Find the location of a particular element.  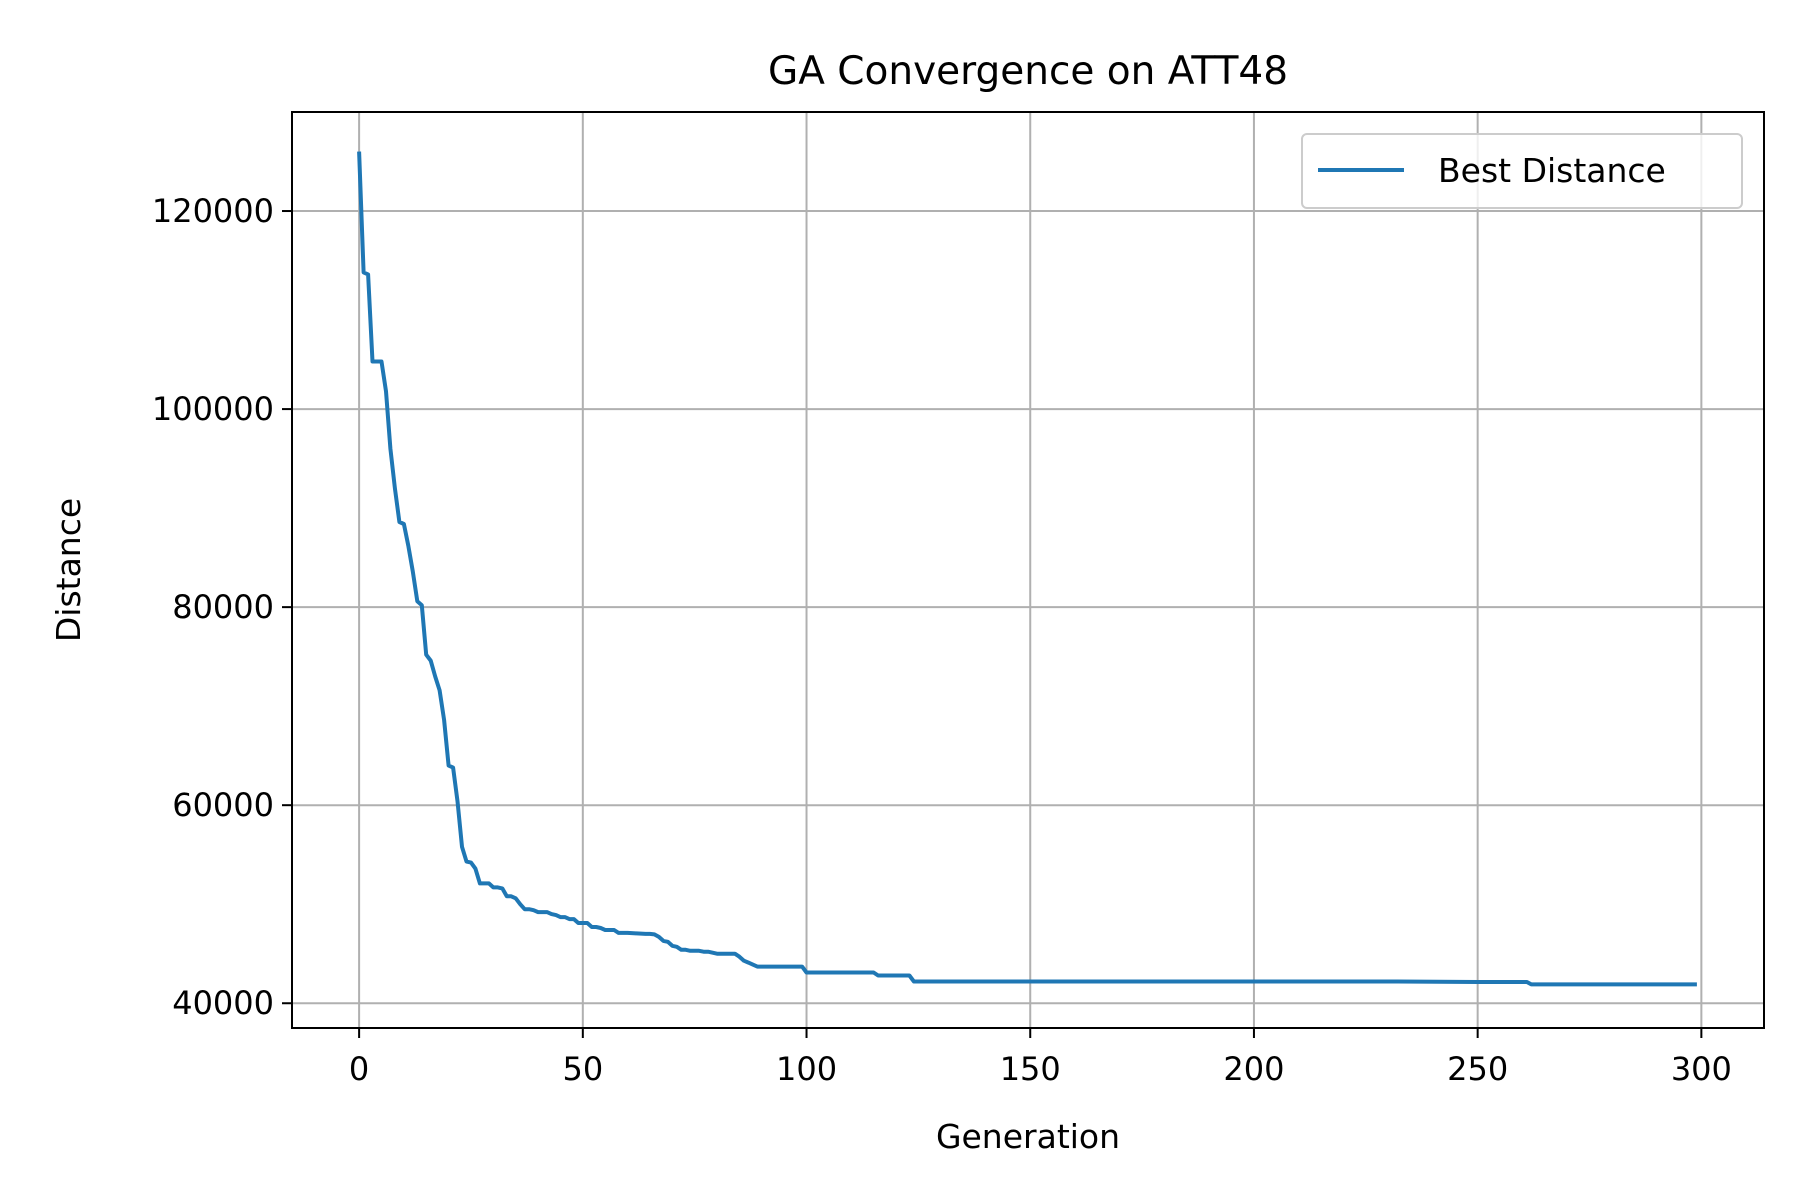

x-tick-label: 300 is located at coordinates (1701, 1069).